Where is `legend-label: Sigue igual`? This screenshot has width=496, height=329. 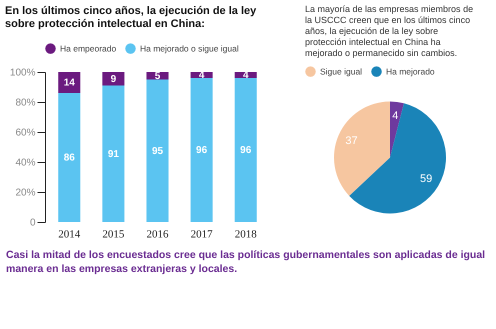 legend-label: Sigue igual is located at coordinates (341, 71).